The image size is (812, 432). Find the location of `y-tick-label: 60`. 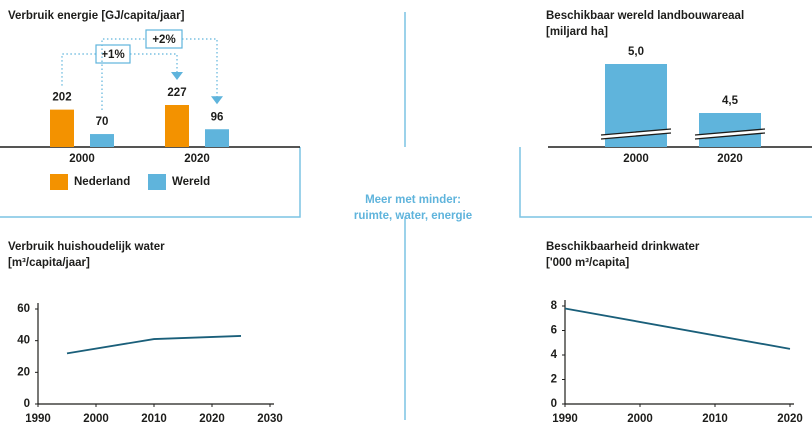

y-tick-label: 60 is located at coordinates (23, 309).